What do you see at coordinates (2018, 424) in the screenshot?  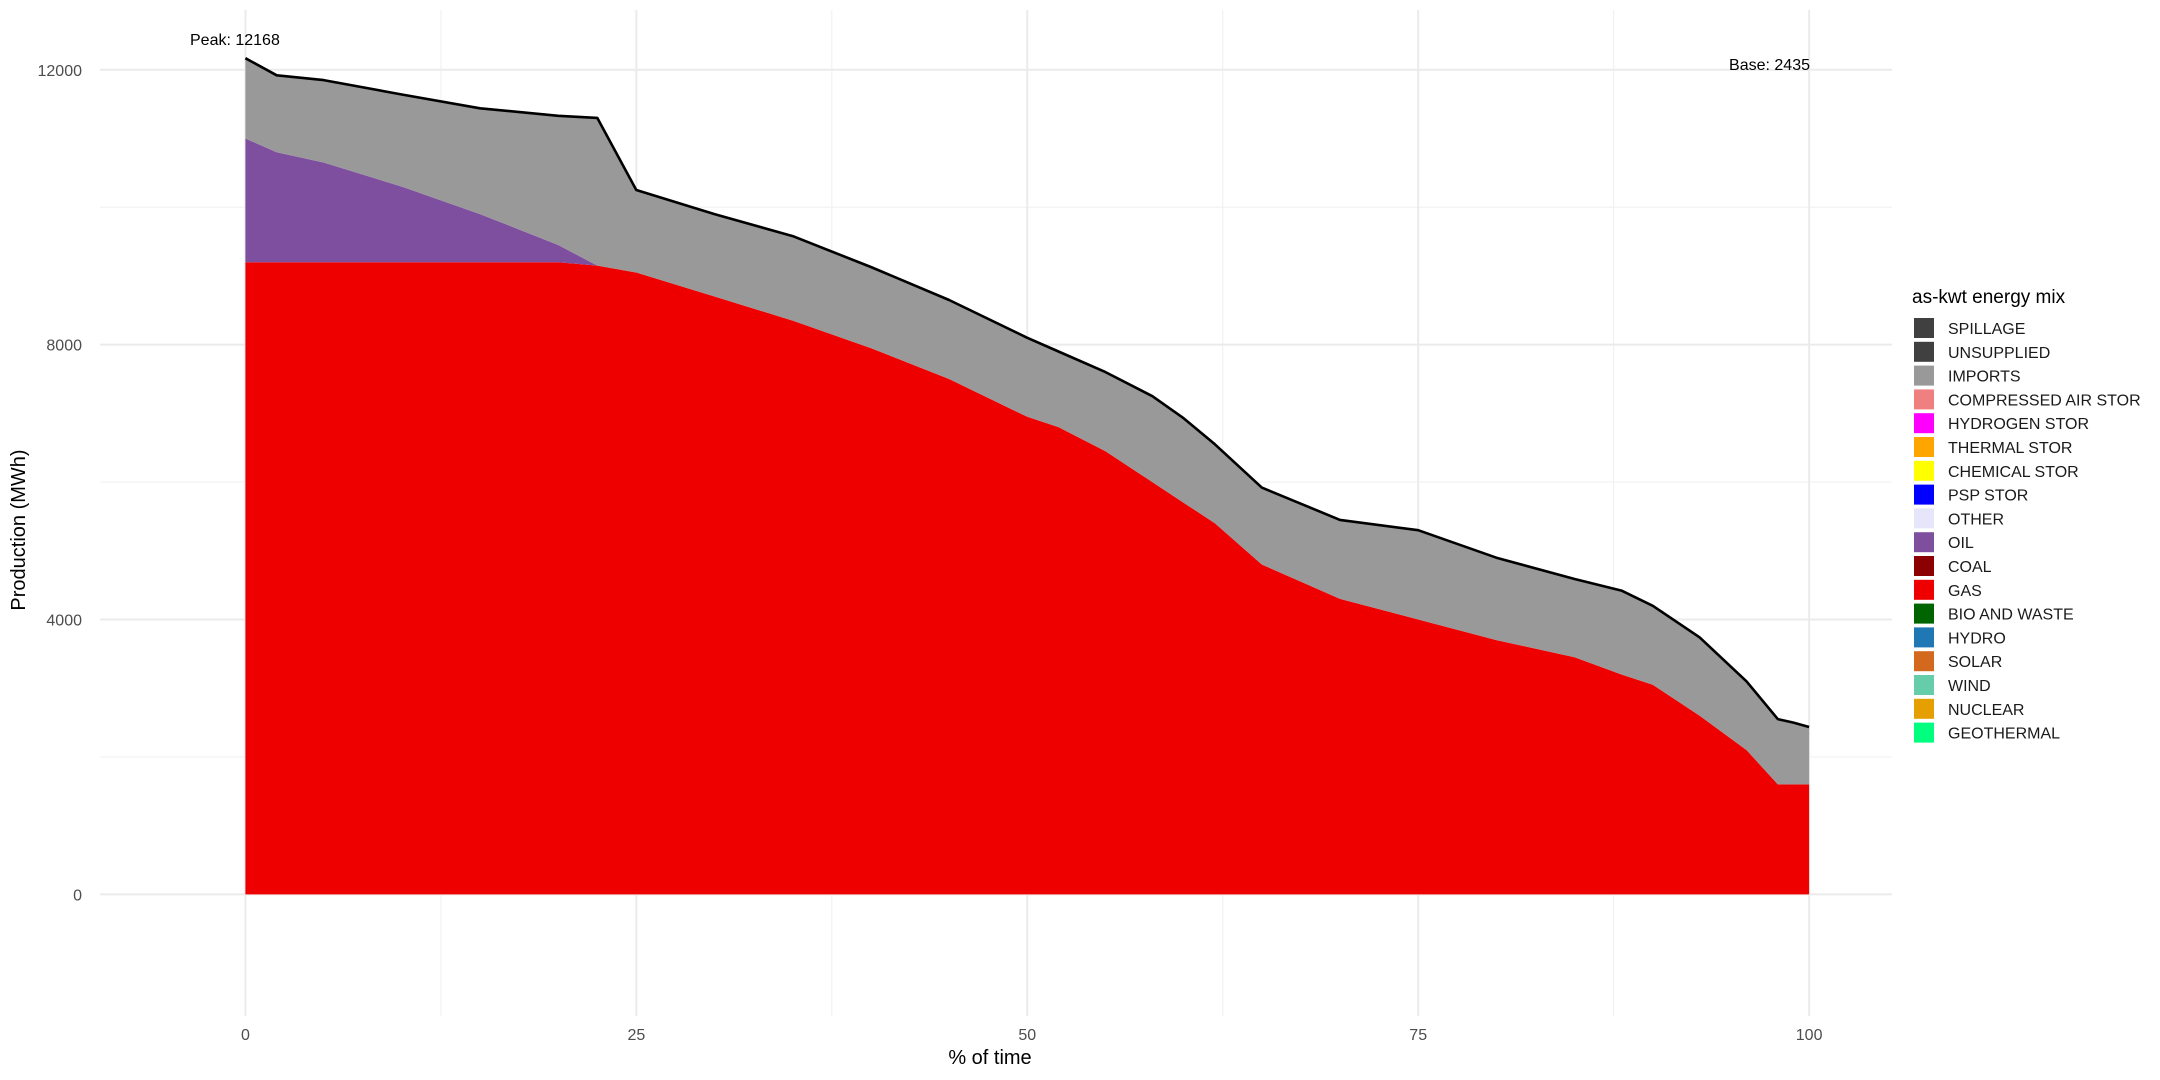 I see `legend-label-hydrogen-stor: HYDROGEN STOR` at bounding box center [2018, 424].